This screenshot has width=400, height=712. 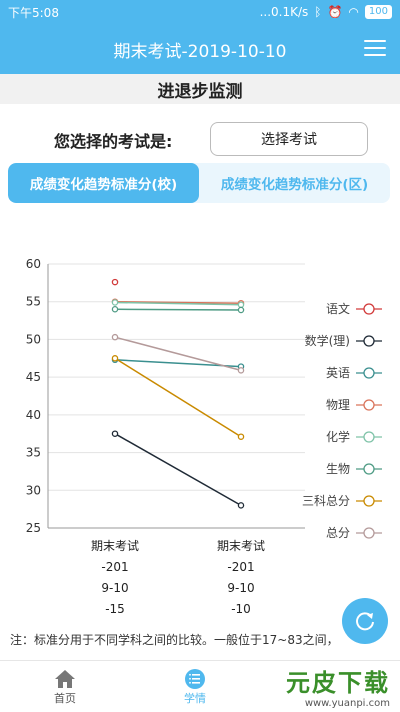 I want to click on y-tick-label: 50, so click(x=33, y=339).